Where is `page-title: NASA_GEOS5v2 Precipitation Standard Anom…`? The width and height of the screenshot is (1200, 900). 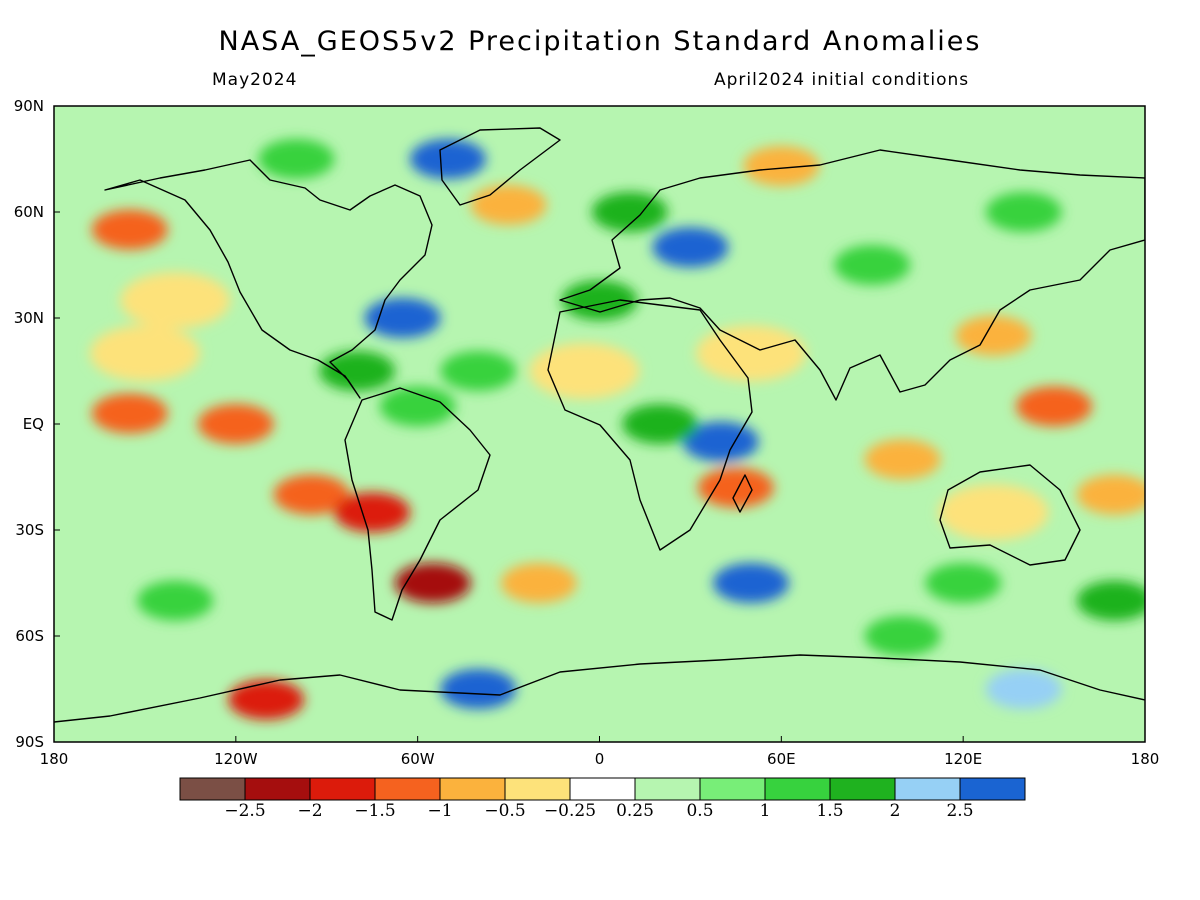 page-title: NASA_GEOS5v2 Precipitation Standard Anom… is located at coordinates (600, 41).